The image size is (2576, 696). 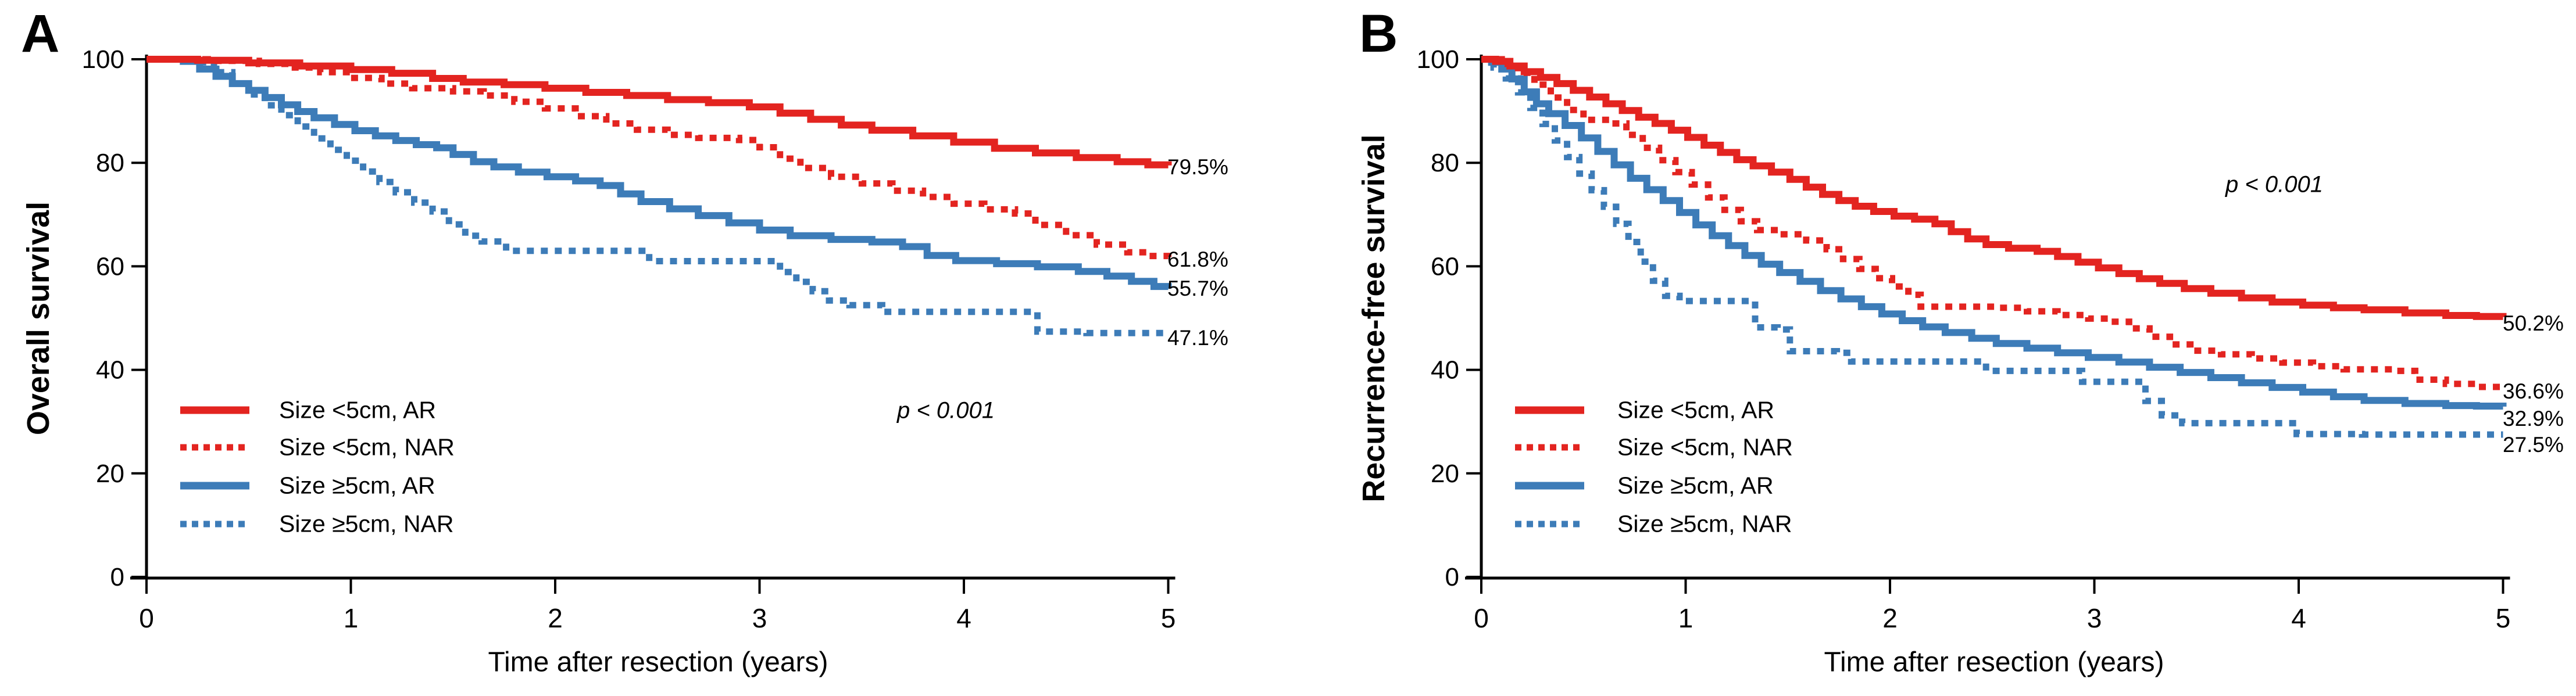 What do you see at coordinates (367, 447) in the screenshot?
I see `panel-a-legend-label-2: Size <5cm, NAR` at bounding box center [367, 447].